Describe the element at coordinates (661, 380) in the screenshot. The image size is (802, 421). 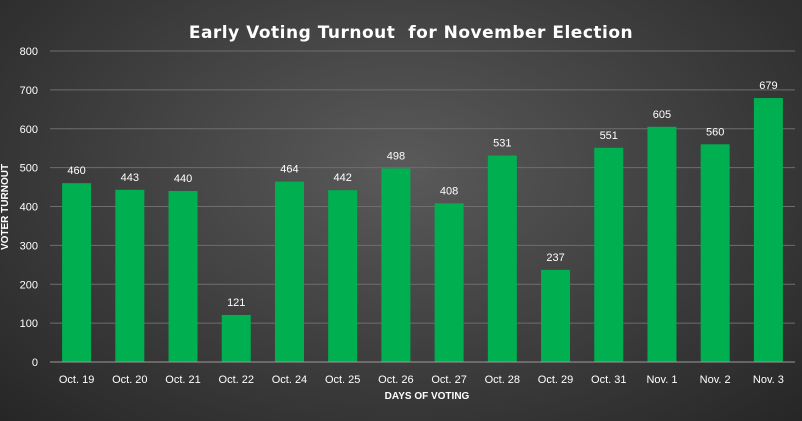
I see `x-tick-label: Nov. 1` at that location.